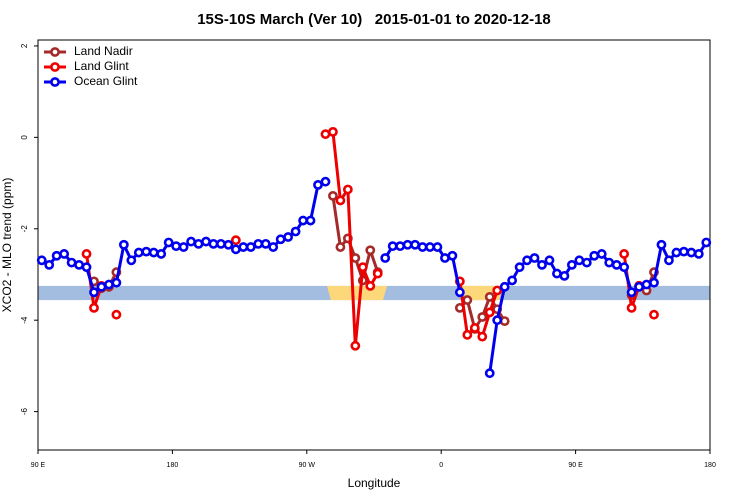 The height and width of the screenshot is (500, 750). Describe the element at coordinates (441, 465) in the screenshot. I see `x-tick-label: 0` at that location.